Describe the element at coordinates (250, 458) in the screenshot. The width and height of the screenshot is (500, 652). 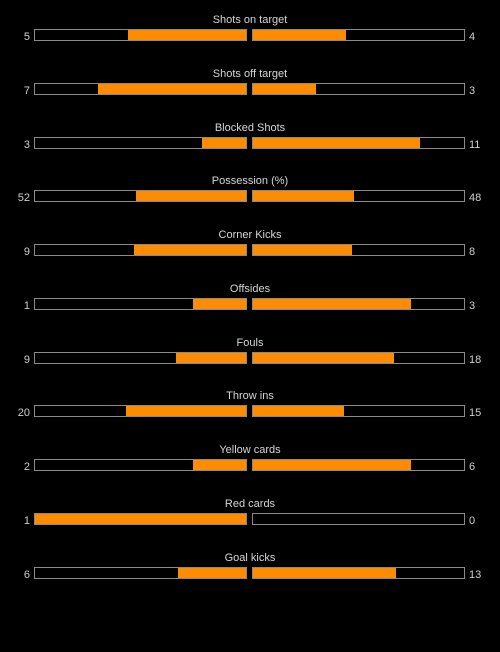
I see `stat-row-yellow-cards: Yellow cards 2 6` at that location.